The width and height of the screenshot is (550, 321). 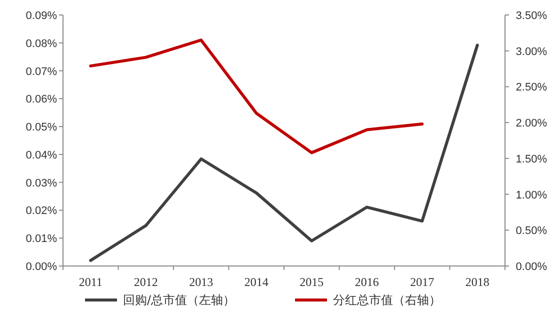 I want to click on y2-tick-label: 3.50%, so click(x=532, y=16).